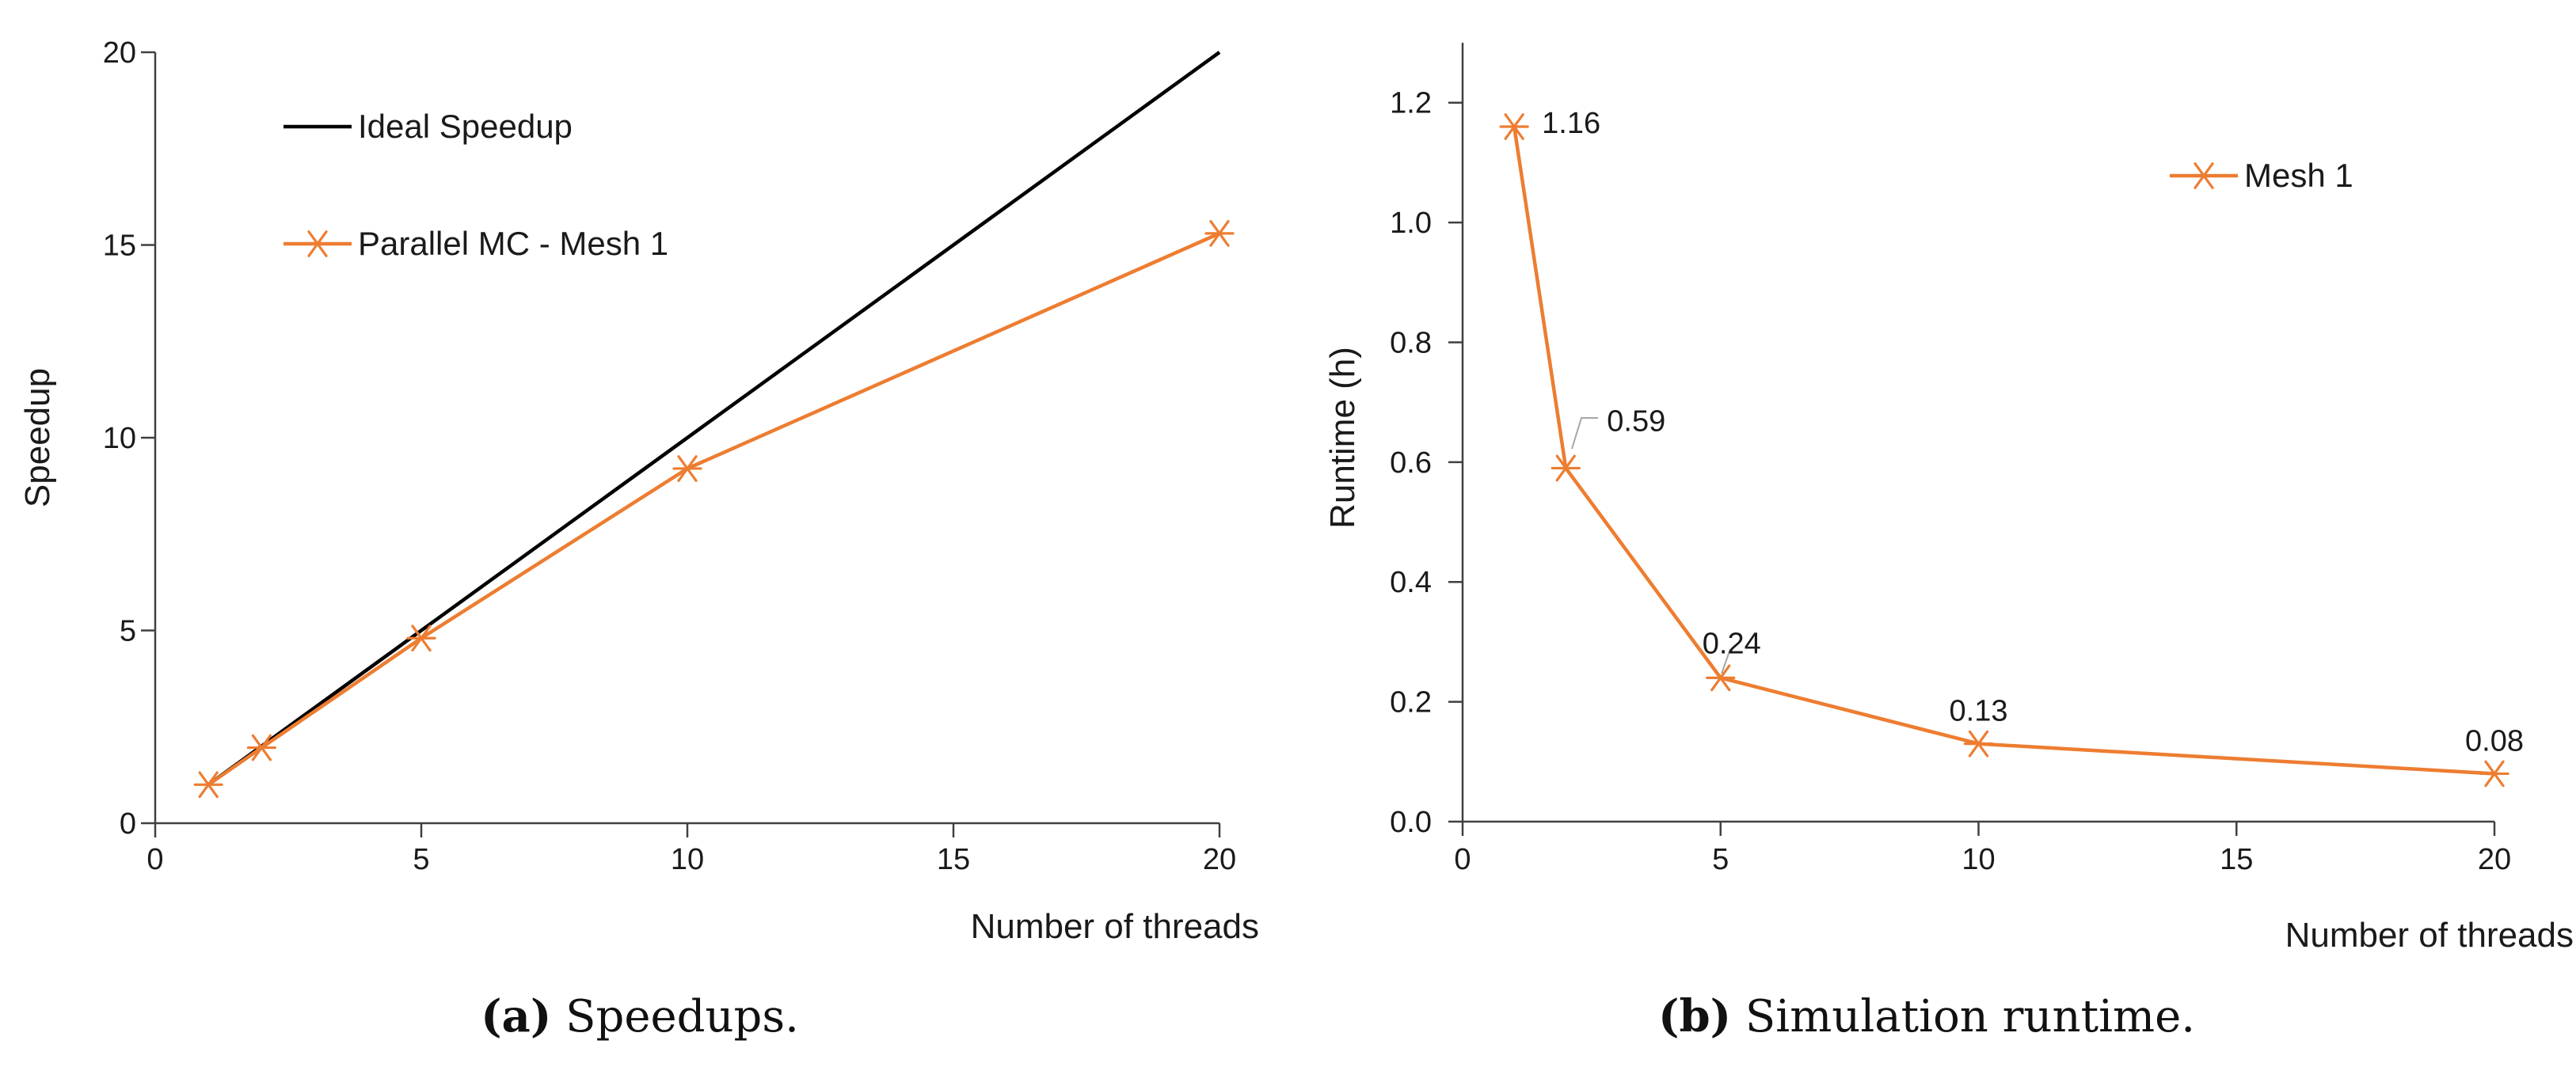  Describe the element at coordinates (1411, 582) in the screenshot. I see `y-tick-label: 0.4` at that location.